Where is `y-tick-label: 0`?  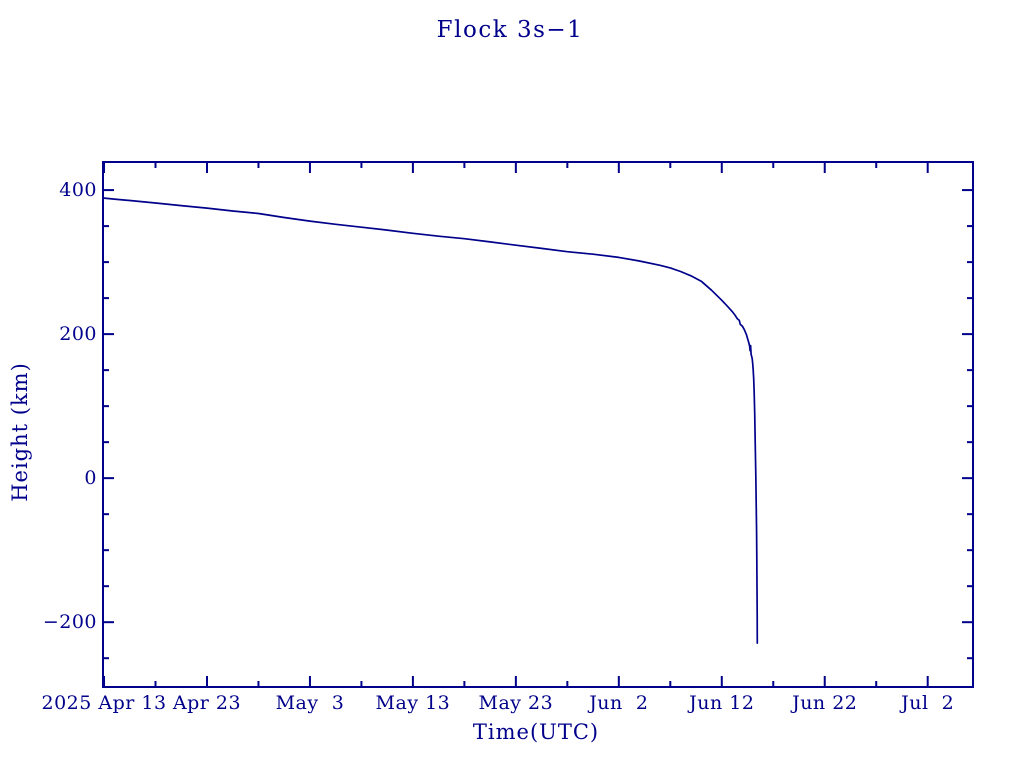 y-tick-label: 0 is located at coordinates (90, 478).